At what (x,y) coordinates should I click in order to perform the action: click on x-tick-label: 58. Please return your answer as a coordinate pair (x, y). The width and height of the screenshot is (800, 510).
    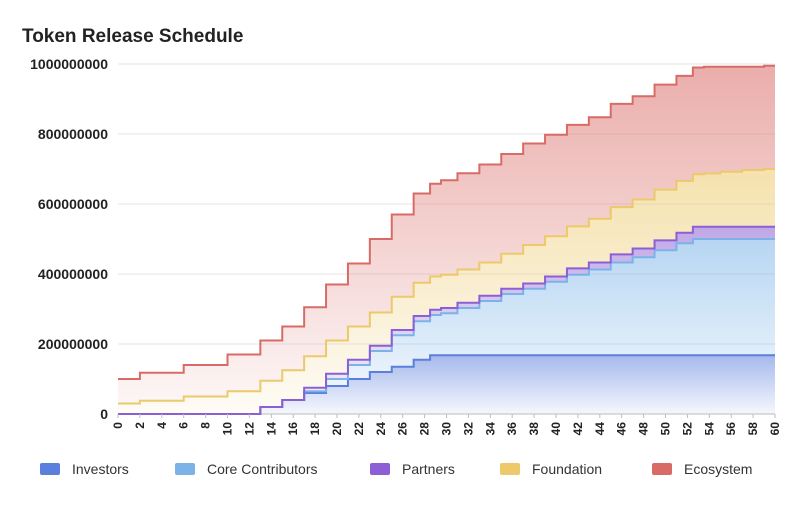
    Looking at the image, I should click on (753, 429).